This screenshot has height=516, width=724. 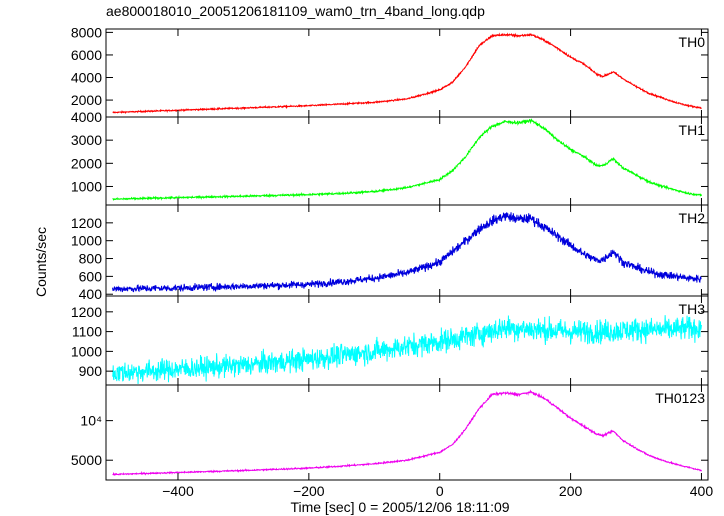 What do you see at coordinates (571, 491) in the screenshot?
I see `x-tick-label: 200` at bounding box center [571, 491].